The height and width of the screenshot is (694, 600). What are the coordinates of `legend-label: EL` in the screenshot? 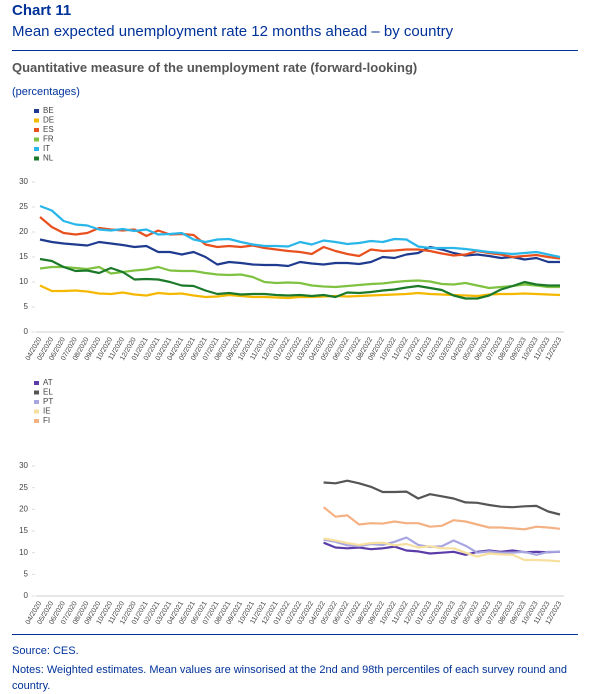 It's located at (48, 392).